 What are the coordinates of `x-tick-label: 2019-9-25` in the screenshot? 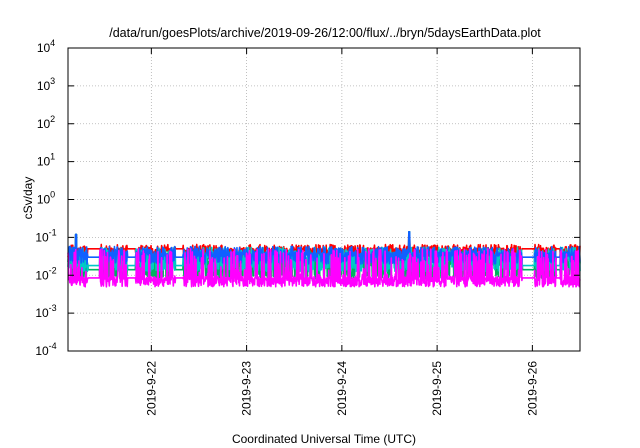 It's located at (437, 388).